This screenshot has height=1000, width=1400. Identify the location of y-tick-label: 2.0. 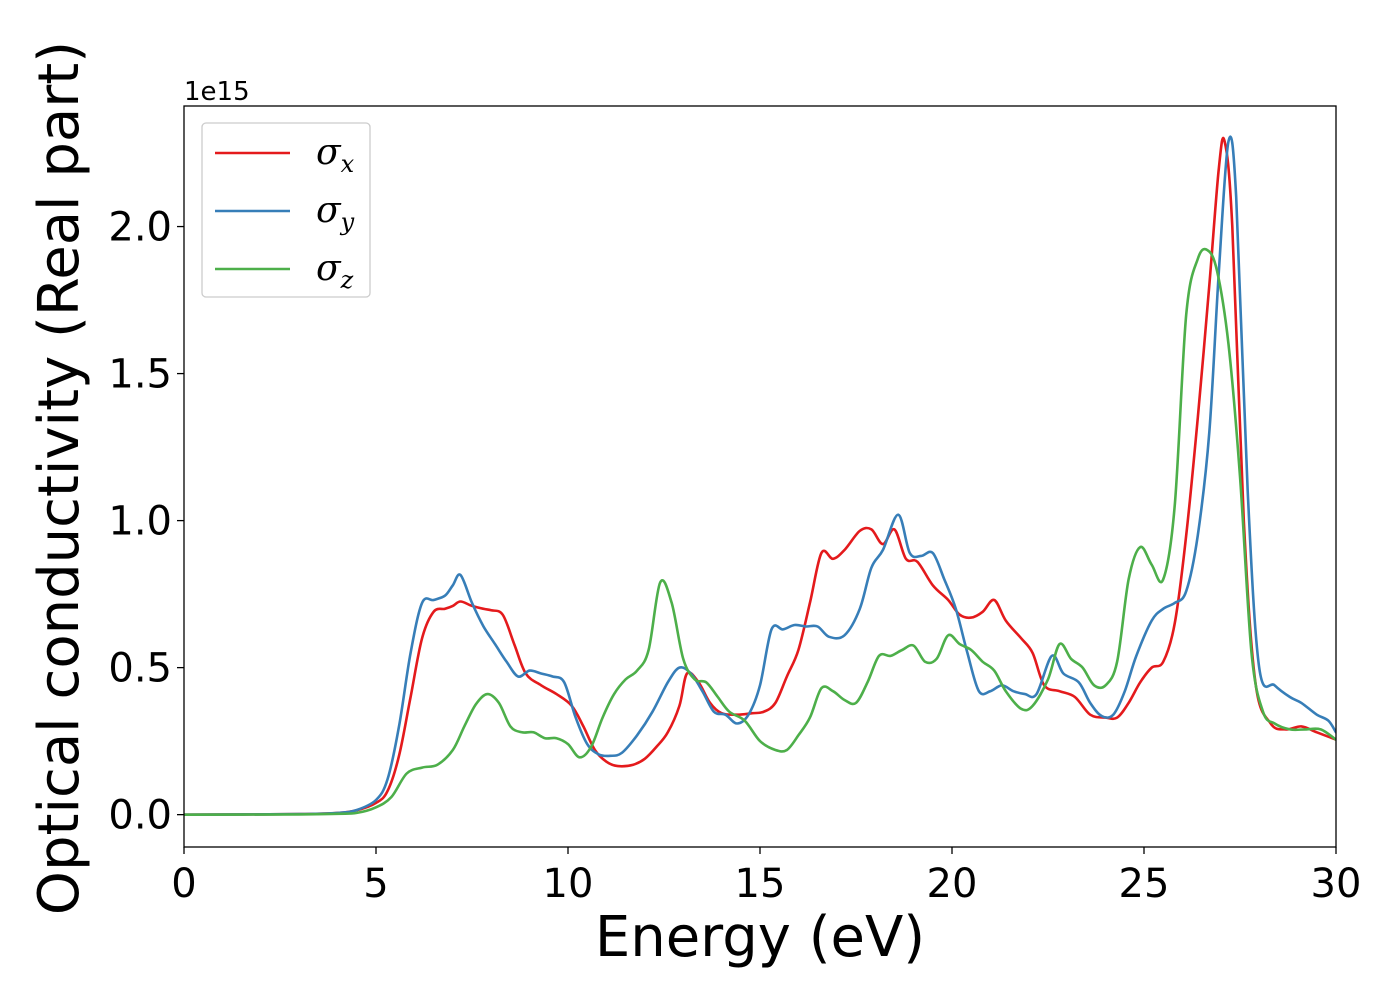
(140, 228).